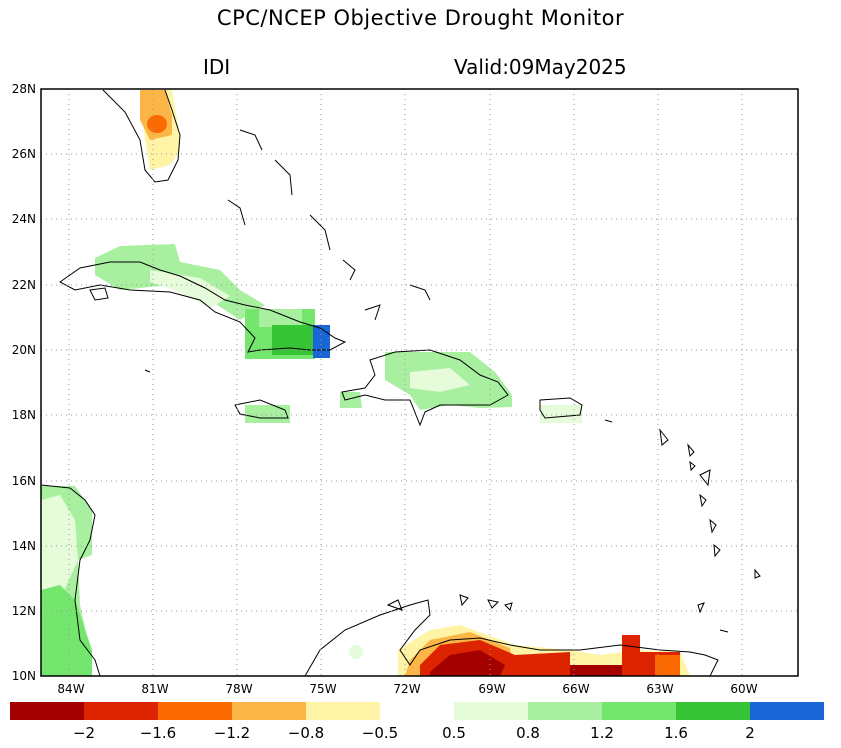 This screenshot has width=841, height=748. Describe the element at coordinates (70, 689) in the screenshot. I see `lon-tick: 84W` at that location.